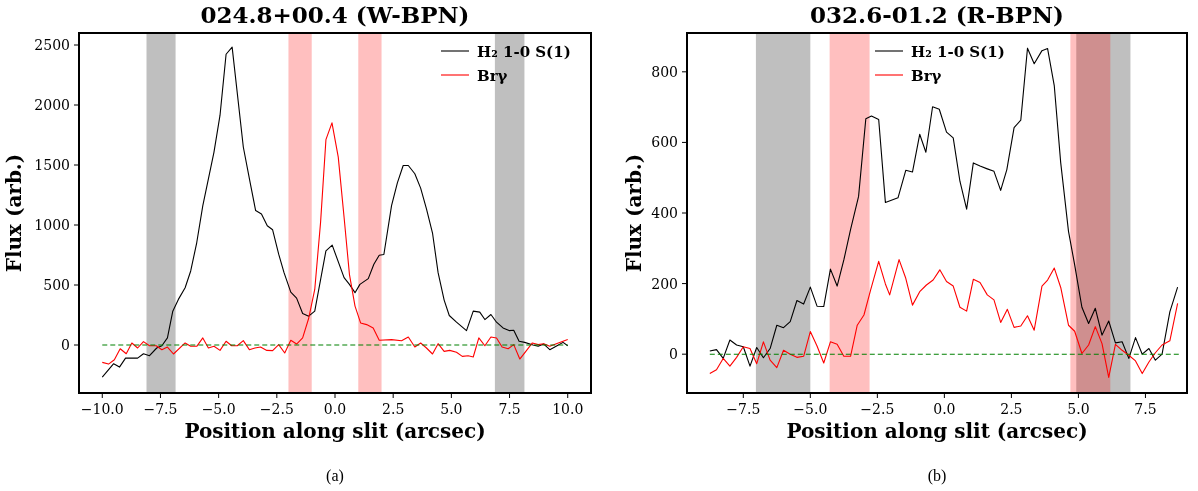 This screenshot has width=1198, height=491. Describe the element at coordinates (664, 213) in the screenshot. I see `y-tick-label: 400` at that location.